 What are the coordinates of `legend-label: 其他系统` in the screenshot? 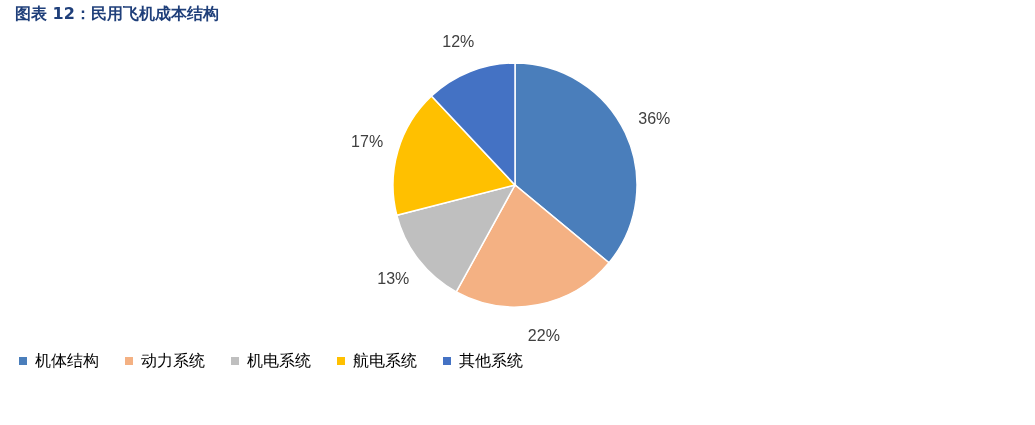 It's located at (491, 360).